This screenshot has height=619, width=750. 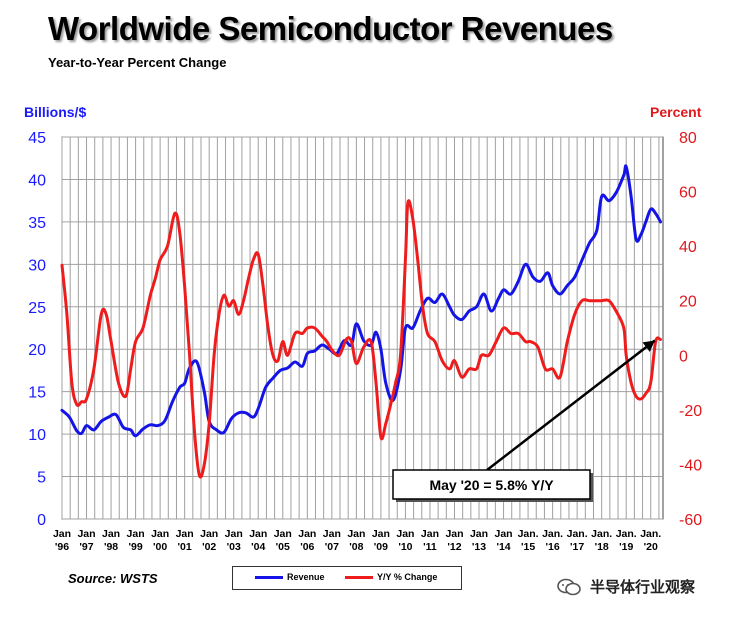 I want to click on annotation-text: May '20 = 5.8% Y/Y, so click(x=491, y=485).